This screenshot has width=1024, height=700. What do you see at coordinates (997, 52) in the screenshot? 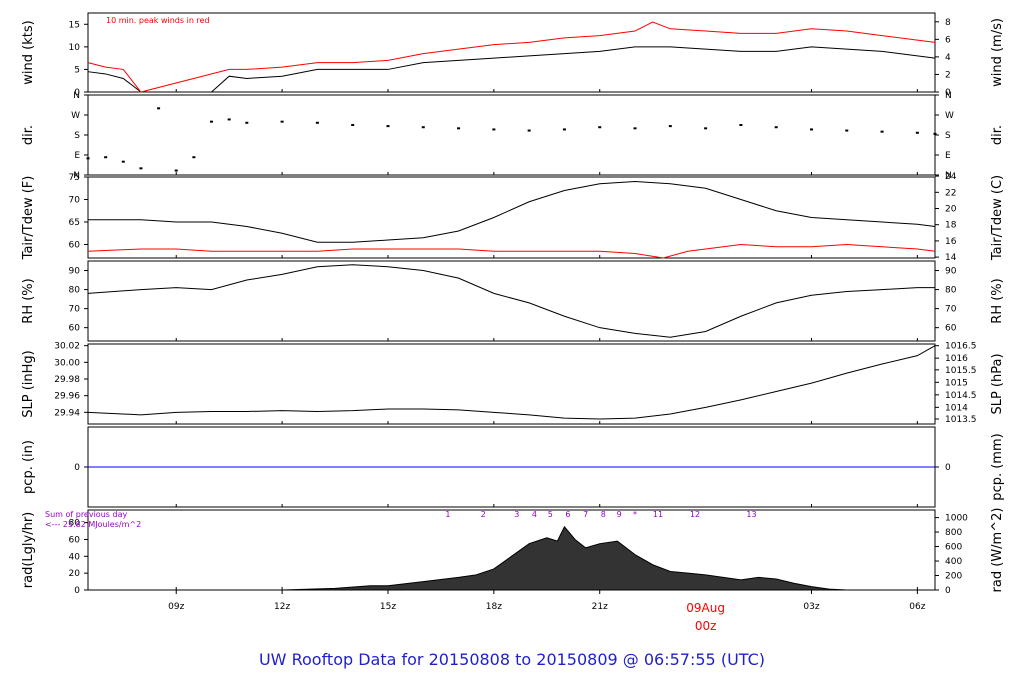
I see `y-axis-title-right: wind (m/s)` at bounding box center [997, 52].